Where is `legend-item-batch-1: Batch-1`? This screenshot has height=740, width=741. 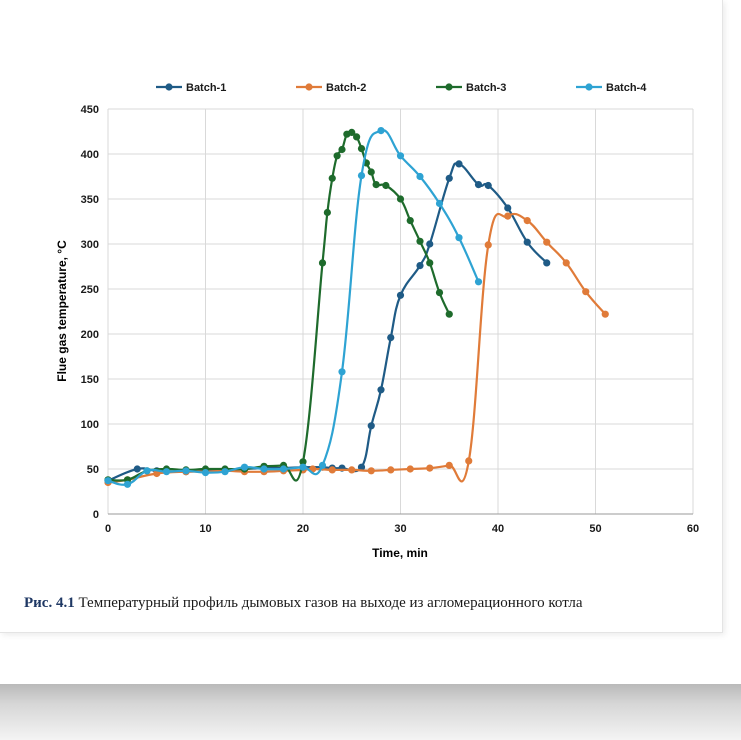
legend-item-batch-1: Batch-1 is located at coordinates (191, 88).